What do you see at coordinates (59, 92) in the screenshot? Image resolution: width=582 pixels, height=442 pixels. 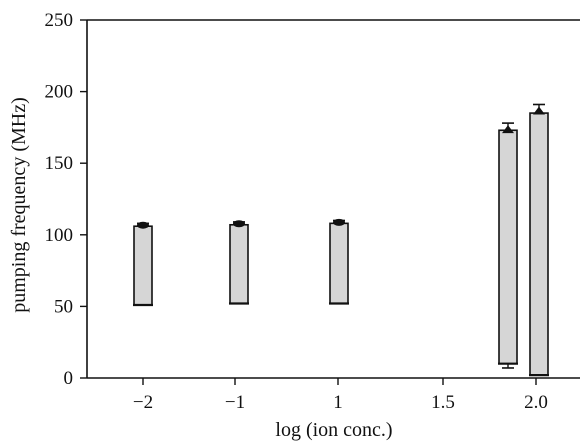 I see `y-tick-label: 200` at bounding box center [59, 92].